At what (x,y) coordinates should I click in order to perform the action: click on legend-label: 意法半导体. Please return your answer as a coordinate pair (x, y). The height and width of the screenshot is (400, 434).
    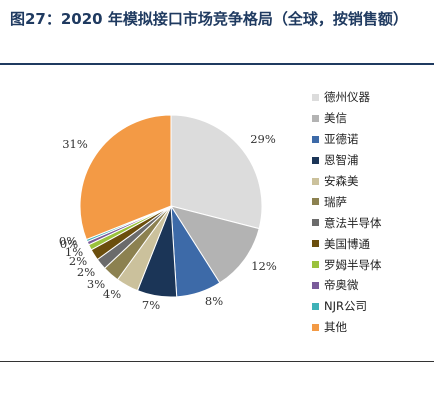
    Looking at the image, I should click on (353, 222).